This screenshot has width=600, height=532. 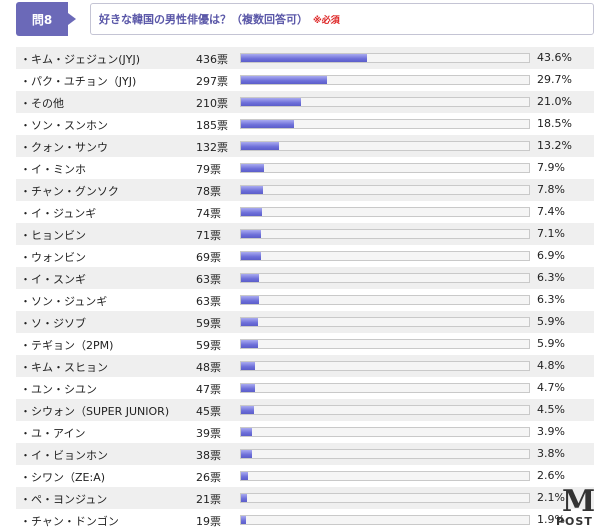 What do you see at coordinates (305, 256) in the screenshot?
I see `chart-row: ・ウォンビン 69票 6.9%` at bounding box center [305, 256].